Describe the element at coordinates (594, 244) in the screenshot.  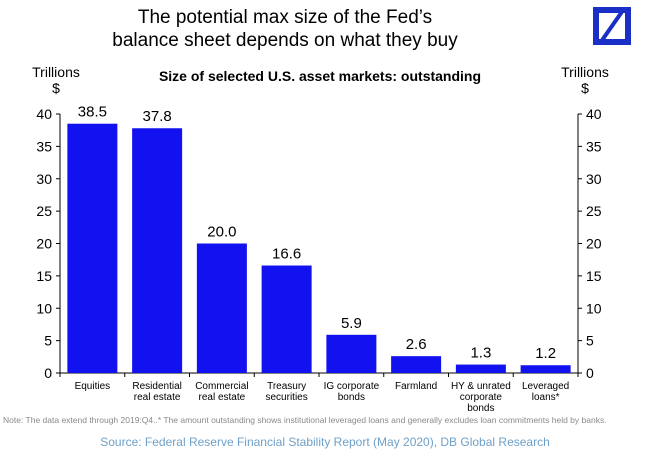
I see `y-tick-label-right: 20` at that location.